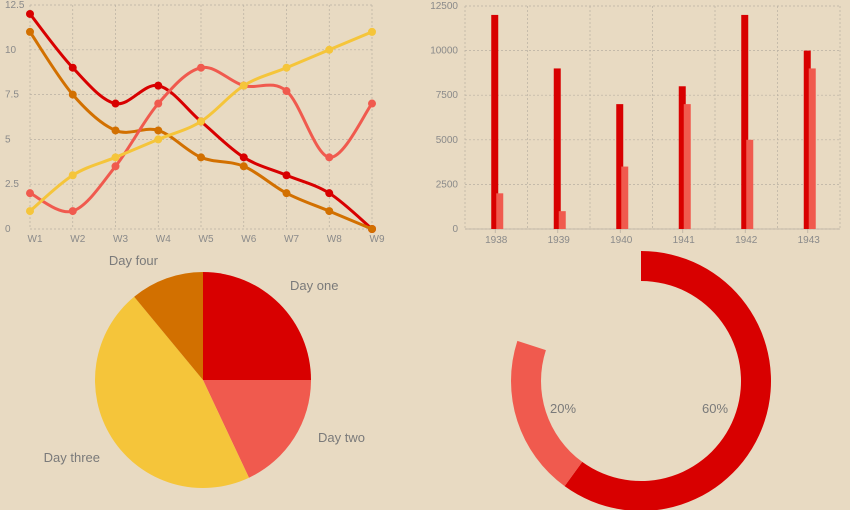 The height and width of the screenshot is (510, 850). Describe the element at coordinates (444, 6) in the screenshot. I see `bar-y-tick-label: 12500` at that location.